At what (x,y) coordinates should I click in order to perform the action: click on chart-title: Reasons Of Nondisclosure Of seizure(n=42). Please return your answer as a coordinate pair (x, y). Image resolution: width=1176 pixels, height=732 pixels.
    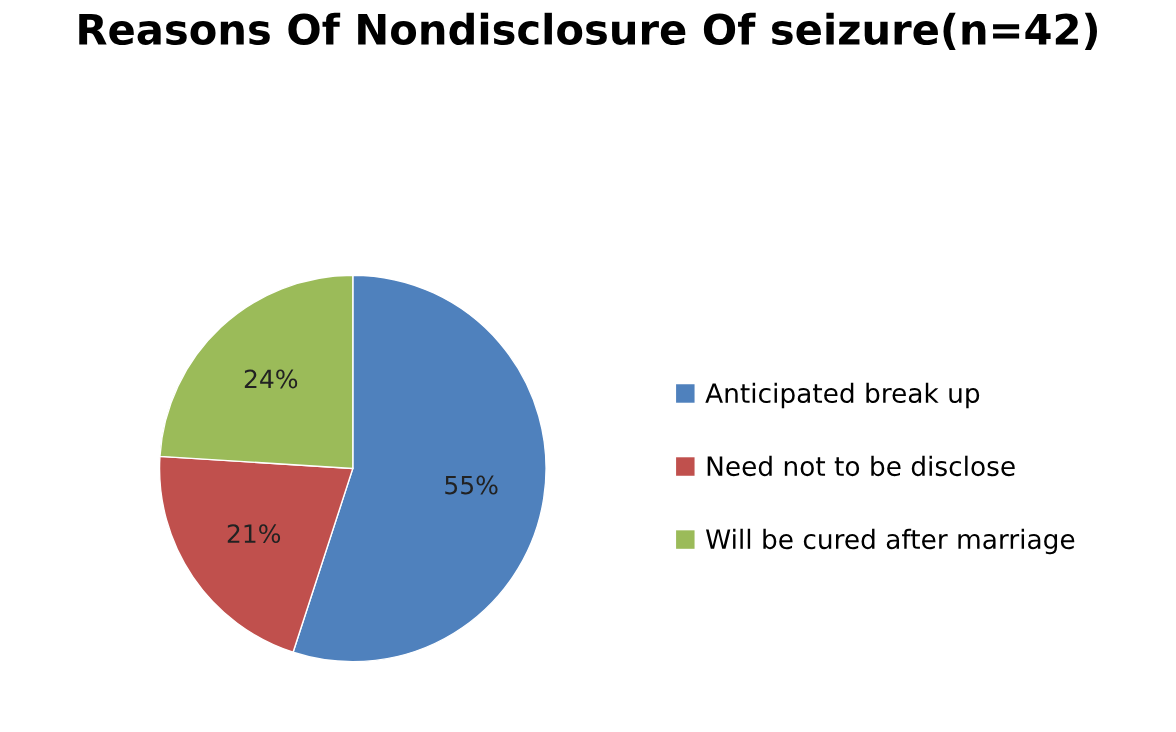
    Looking at the image, I should click on (588, 31).